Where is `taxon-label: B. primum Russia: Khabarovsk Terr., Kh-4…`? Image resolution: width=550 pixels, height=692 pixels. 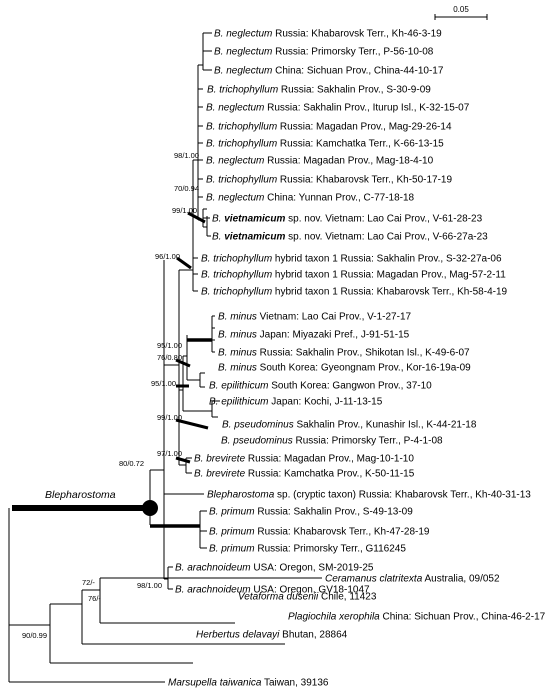
taxon-label: B. primum Russia: Khabarovsk Terr., Kh-4… is located at coordinates (319, 532).